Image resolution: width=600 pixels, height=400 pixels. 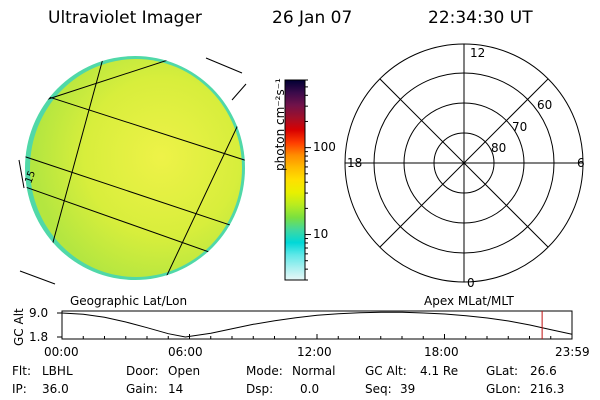 What do you see at coordinates (57, 371) in the screenshot?
I see `filter-value: LBHL` at bounding box center [57, 371].